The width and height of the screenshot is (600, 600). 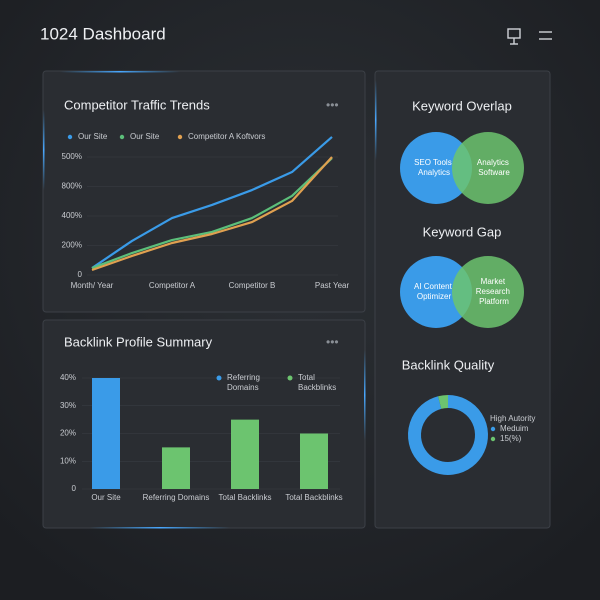 What do you see at coordinates (172, 285) in the screenshot?
I see `x-tick-label: Competitor A` at bounding box center [172, 285].